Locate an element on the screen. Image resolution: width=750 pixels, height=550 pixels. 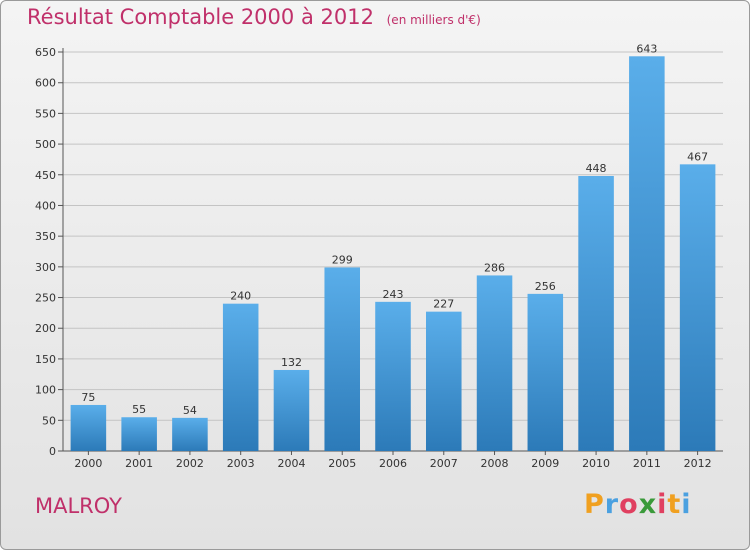
x-tick-label: 2009 is located at coordinates (545, 463).